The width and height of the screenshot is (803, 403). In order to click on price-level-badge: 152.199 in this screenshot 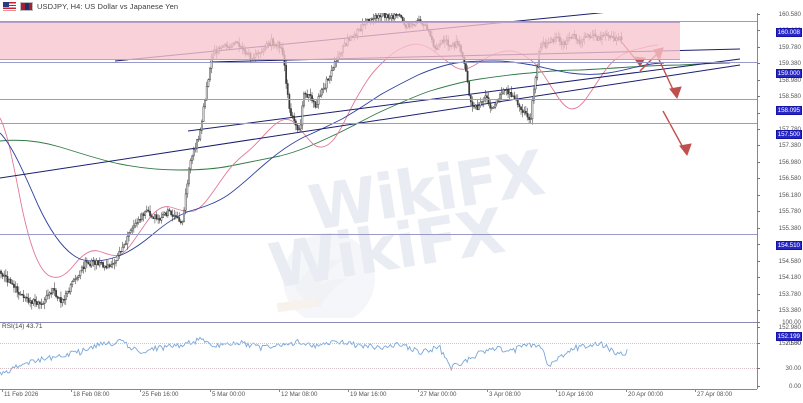, I will do `click(788, 337)`.